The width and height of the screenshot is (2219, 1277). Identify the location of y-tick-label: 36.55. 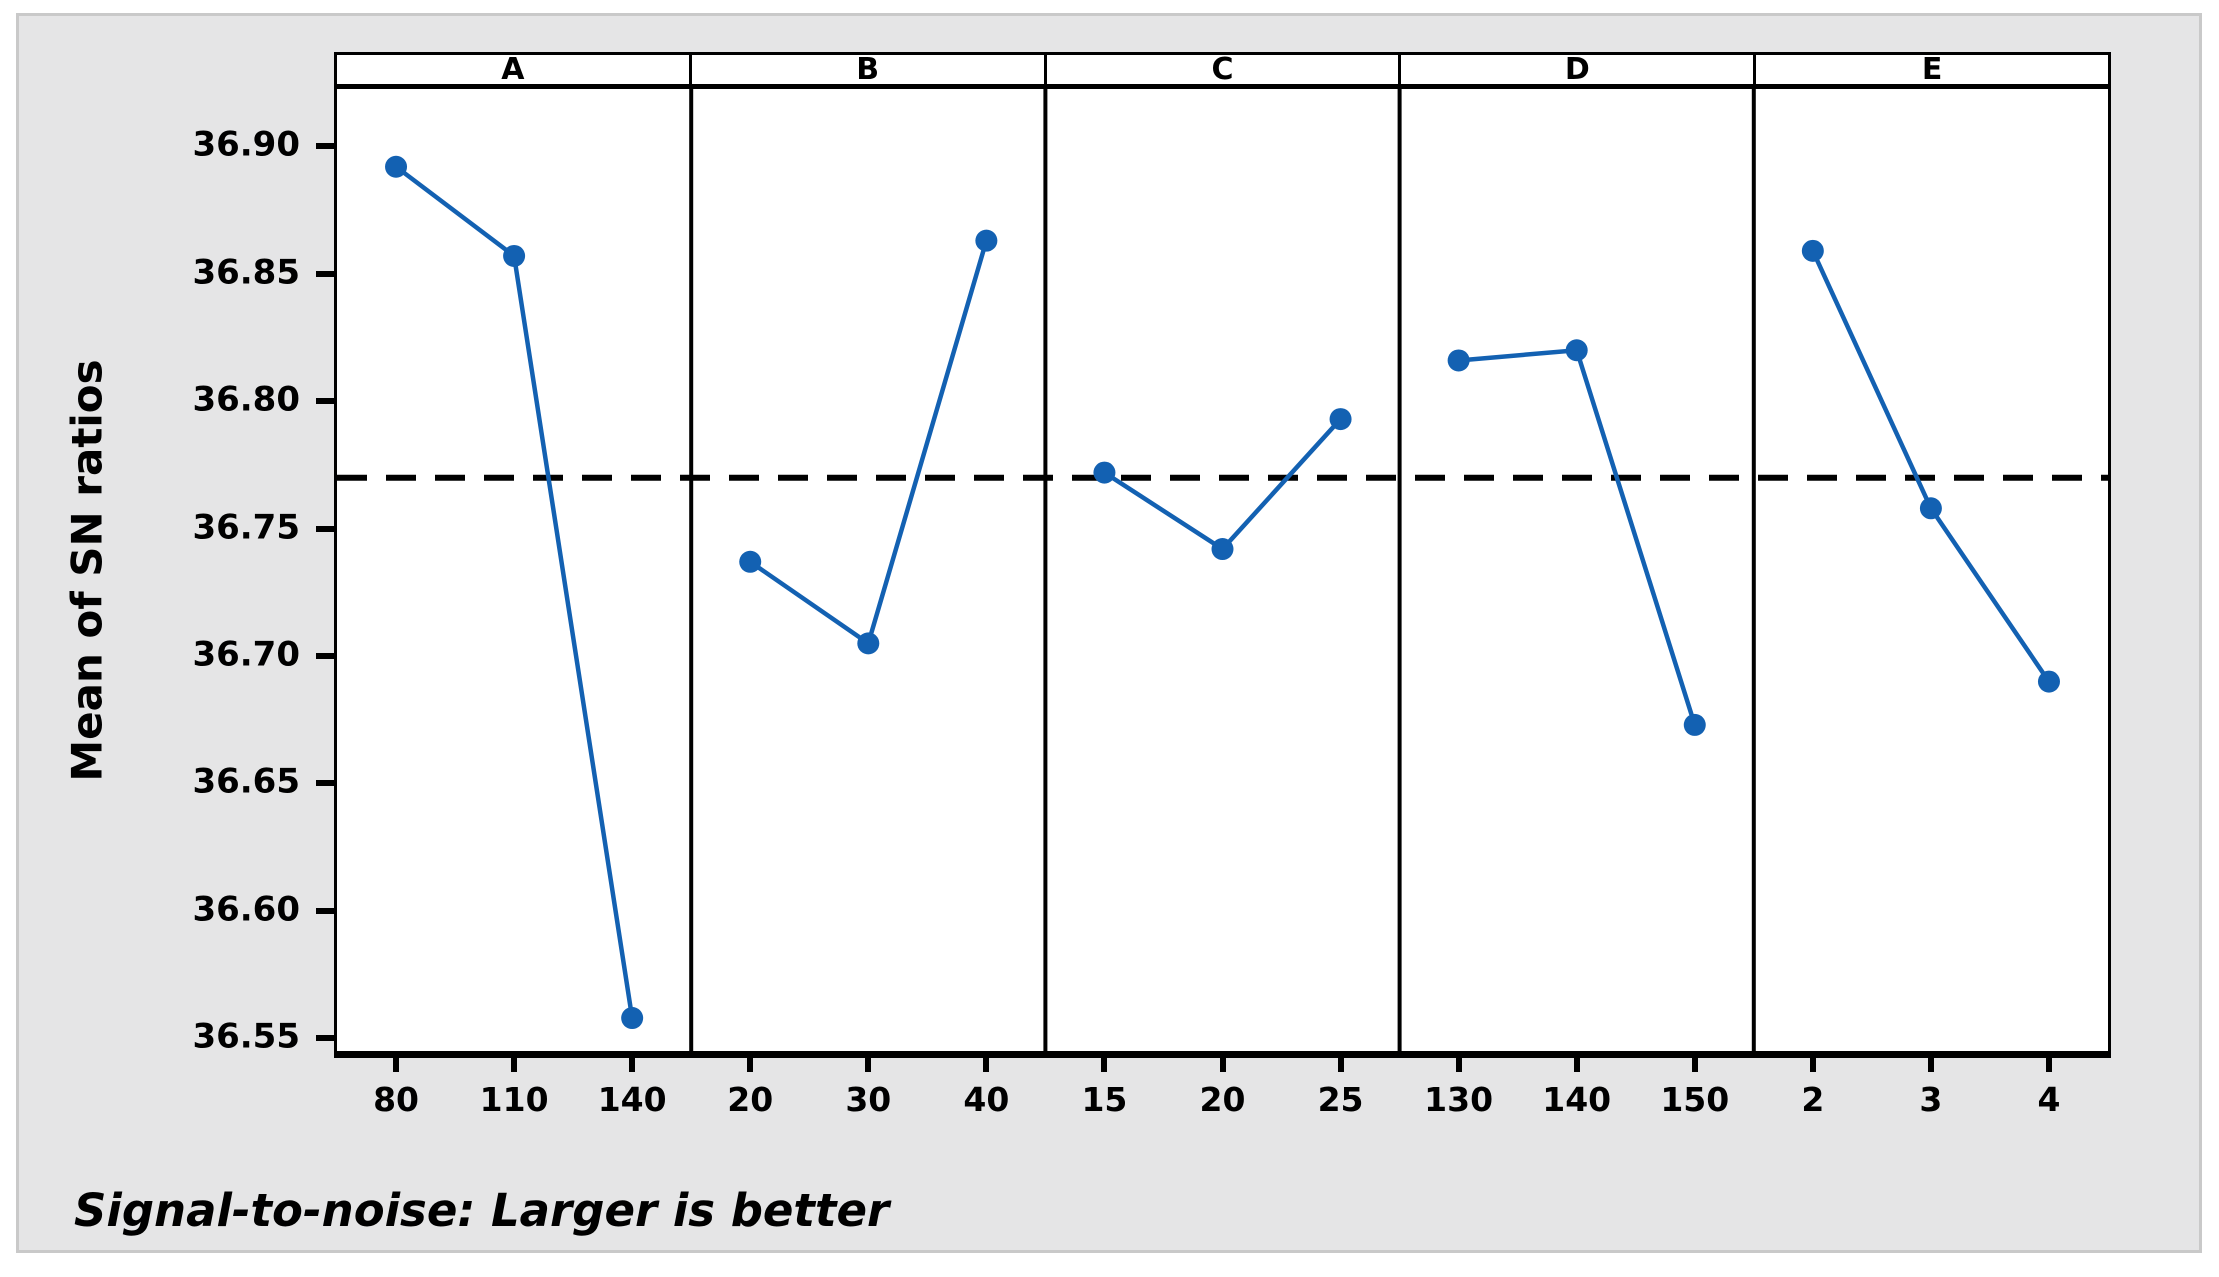
(246, 1036).